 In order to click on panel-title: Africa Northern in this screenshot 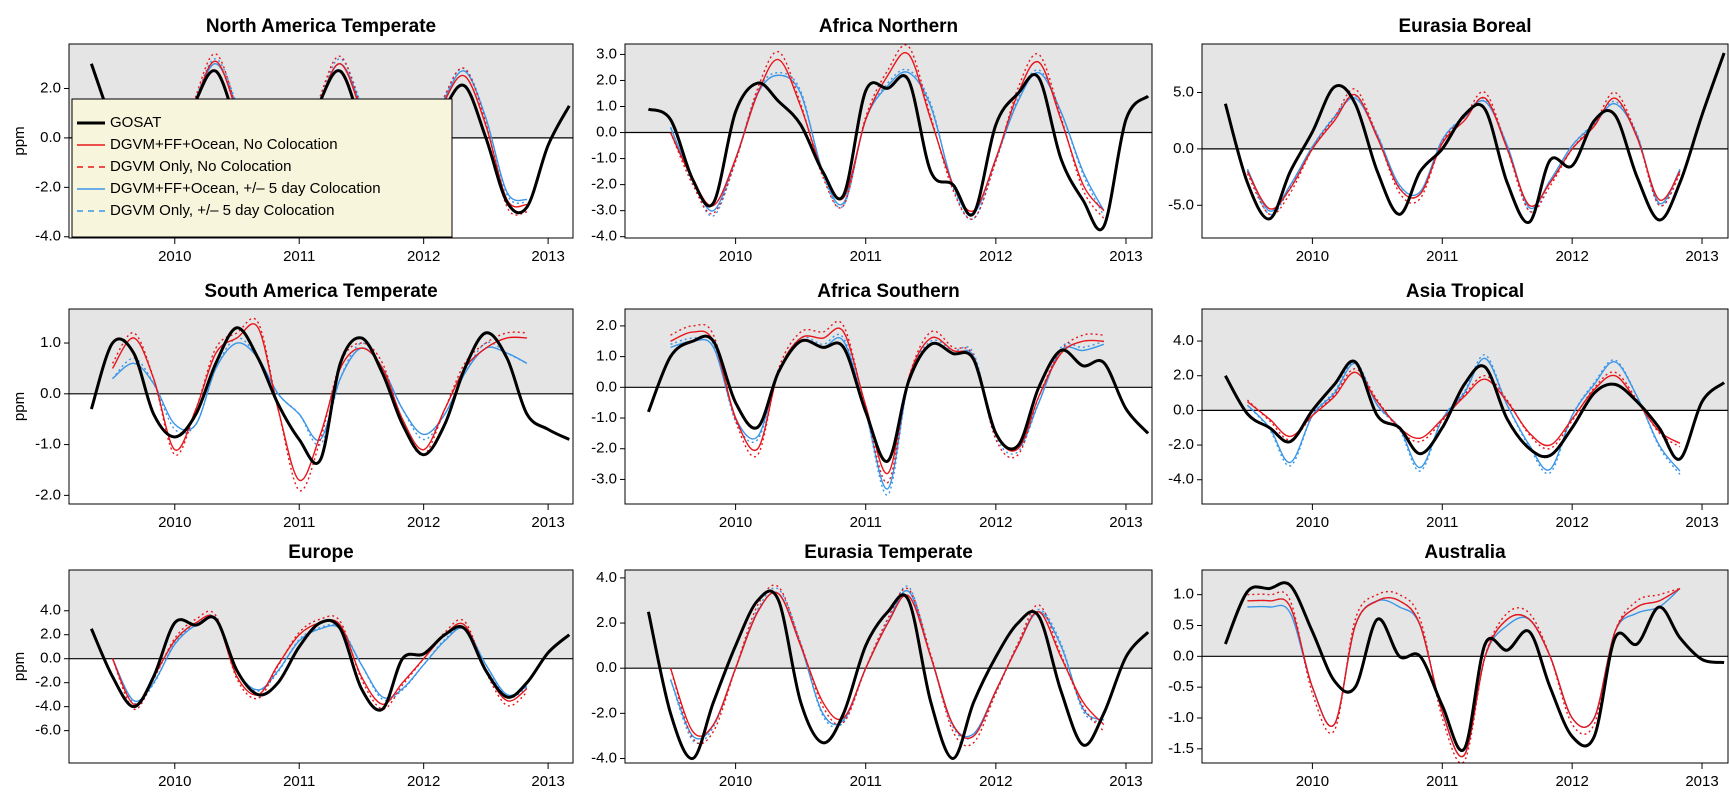, I will do `click(888, 26)`.